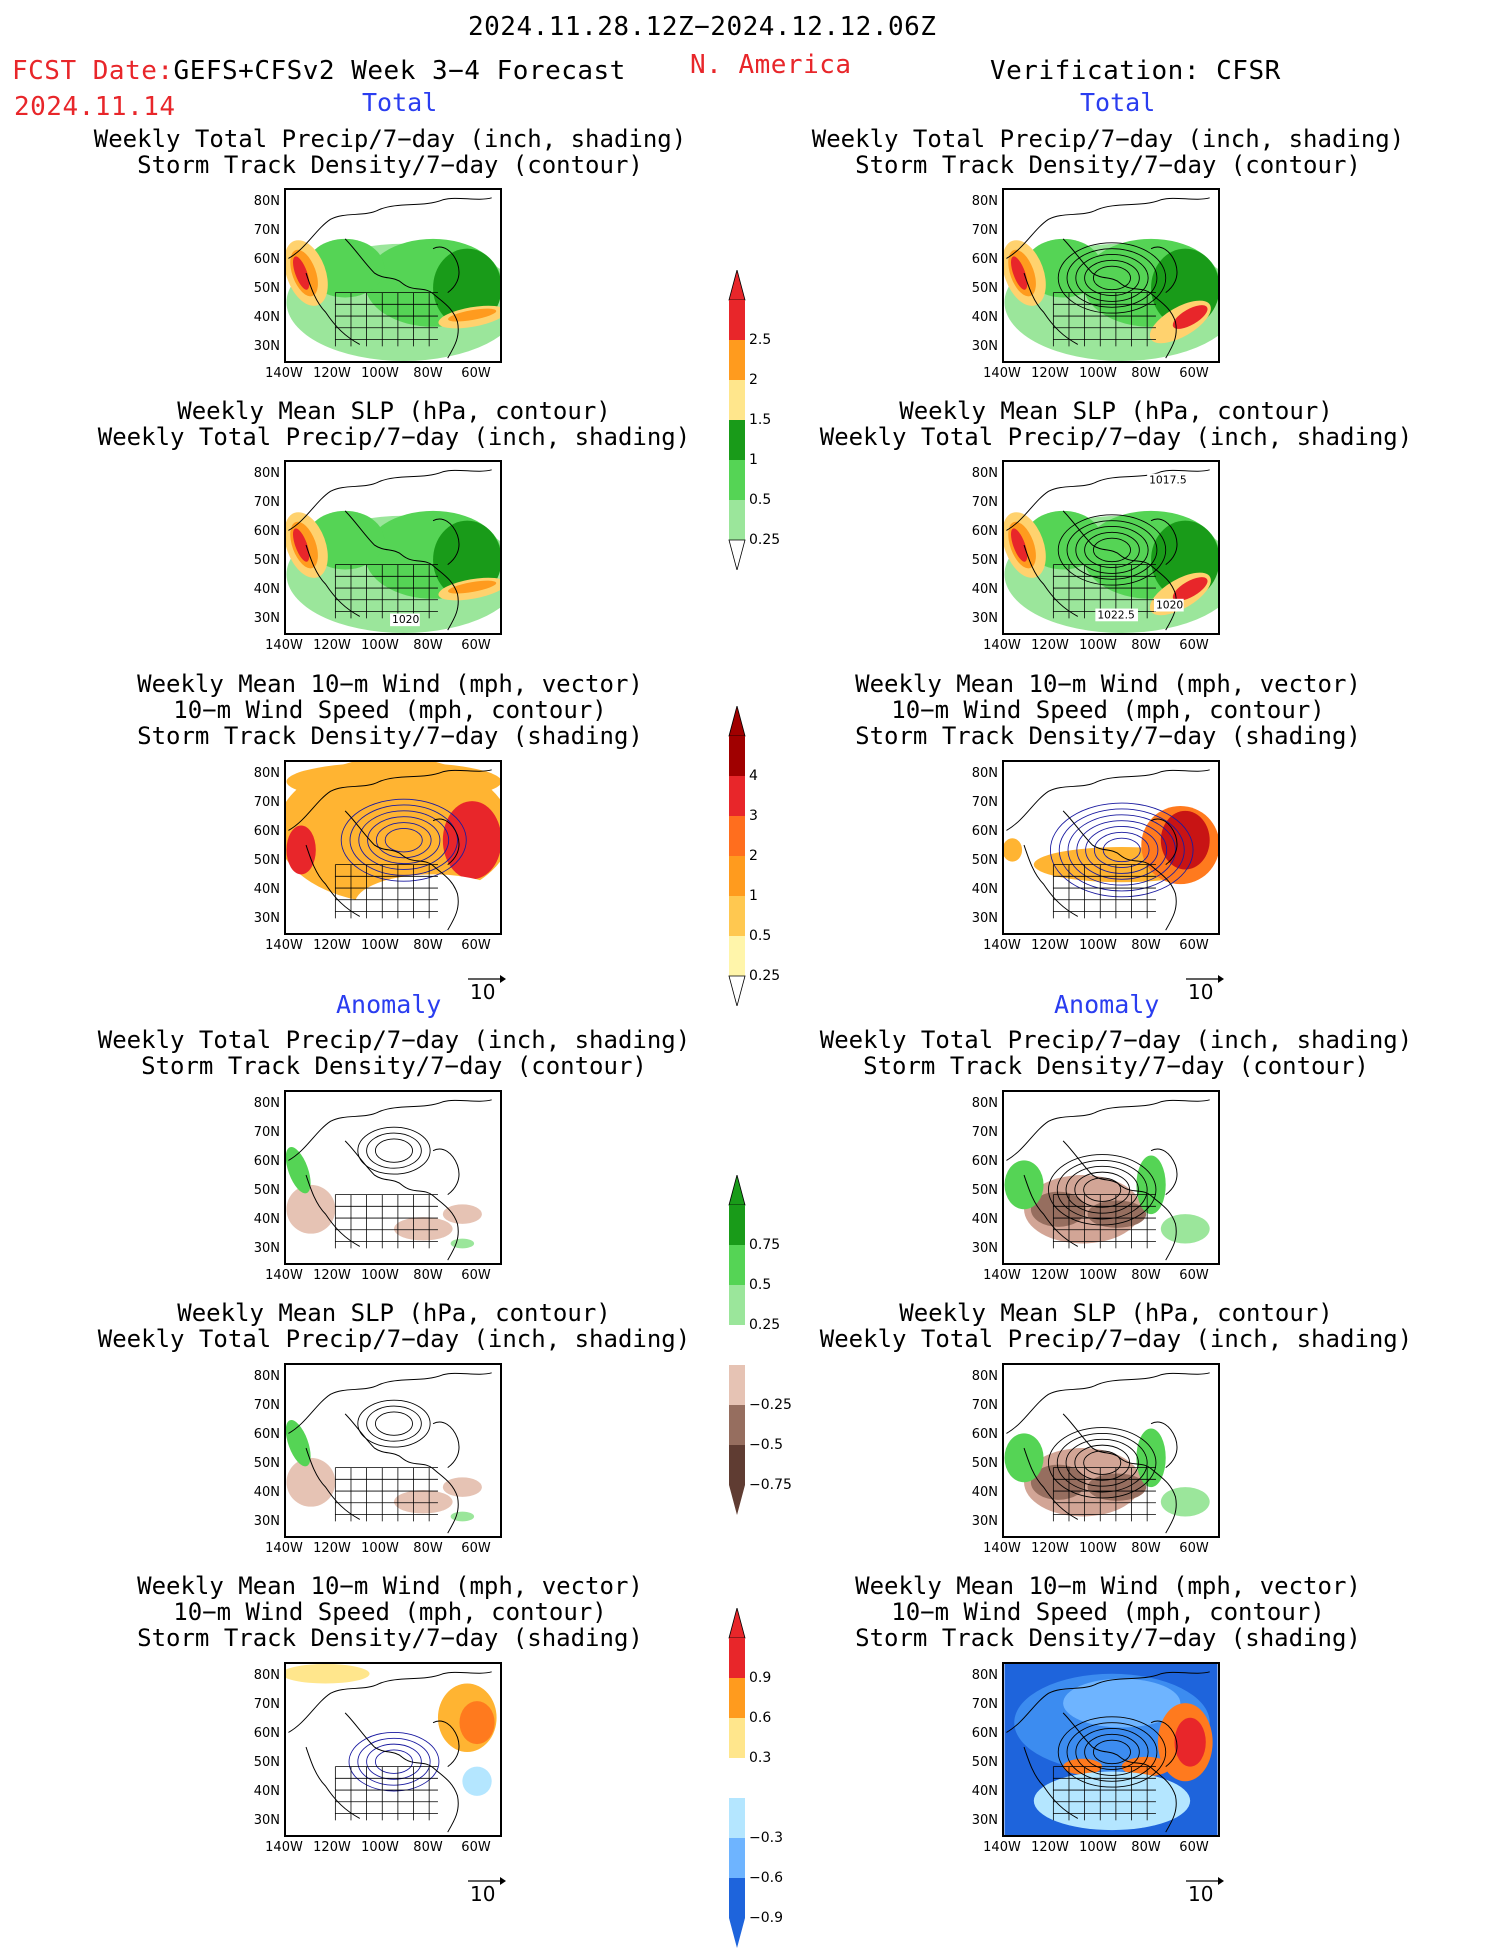  What do you see at coordinates (737, 555) in the screenshot?
I see `colorbar-bottom-arrow` at bounding box center [737, 555].